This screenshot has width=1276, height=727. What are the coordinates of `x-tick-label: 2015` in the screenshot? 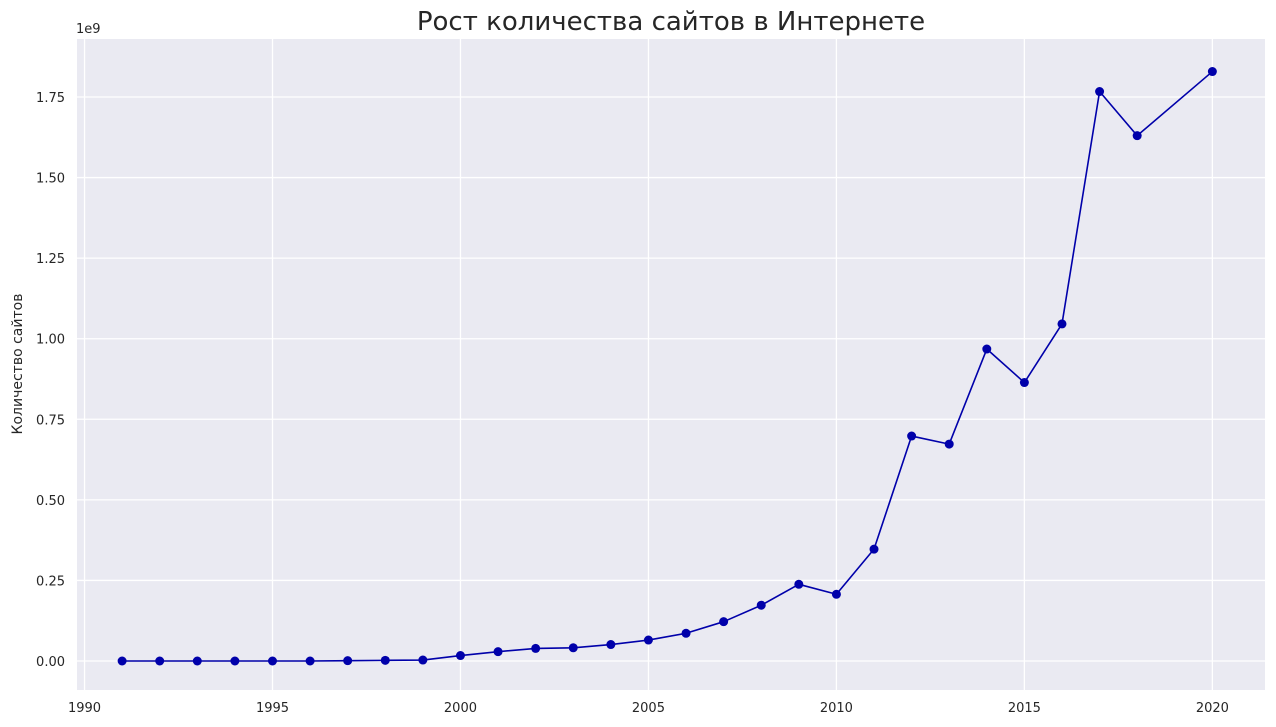 It's located at (1024, 708).